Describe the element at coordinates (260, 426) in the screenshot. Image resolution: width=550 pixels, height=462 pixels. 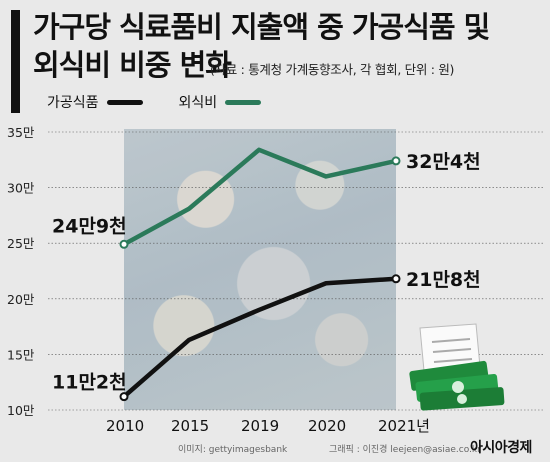
I see `x-tick-label: 2019` at that location.